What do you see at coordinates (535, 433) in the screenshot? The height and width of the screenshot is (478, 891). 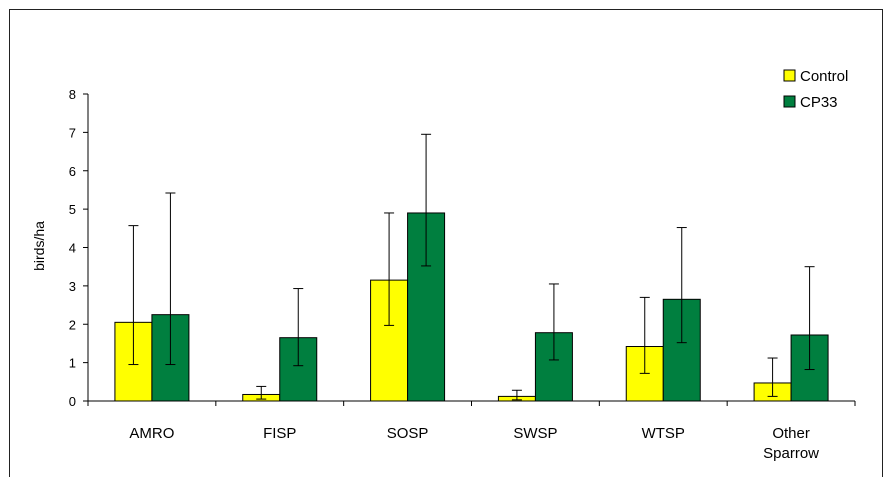 I see `x-tick-label: SWSP` at bounding box center [535, 433].